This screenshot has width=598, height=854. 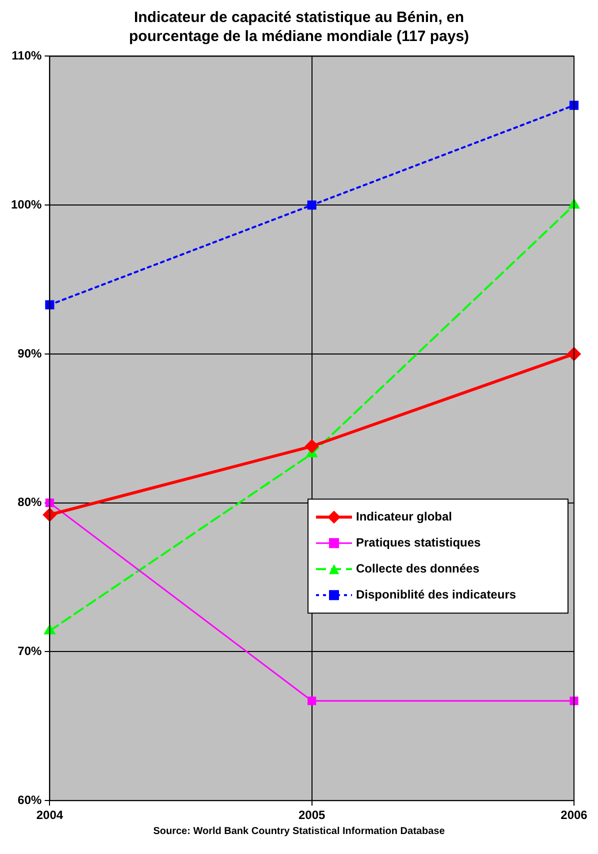 I want to click on y-tick-label: 110%, so click(x=27, y=55).